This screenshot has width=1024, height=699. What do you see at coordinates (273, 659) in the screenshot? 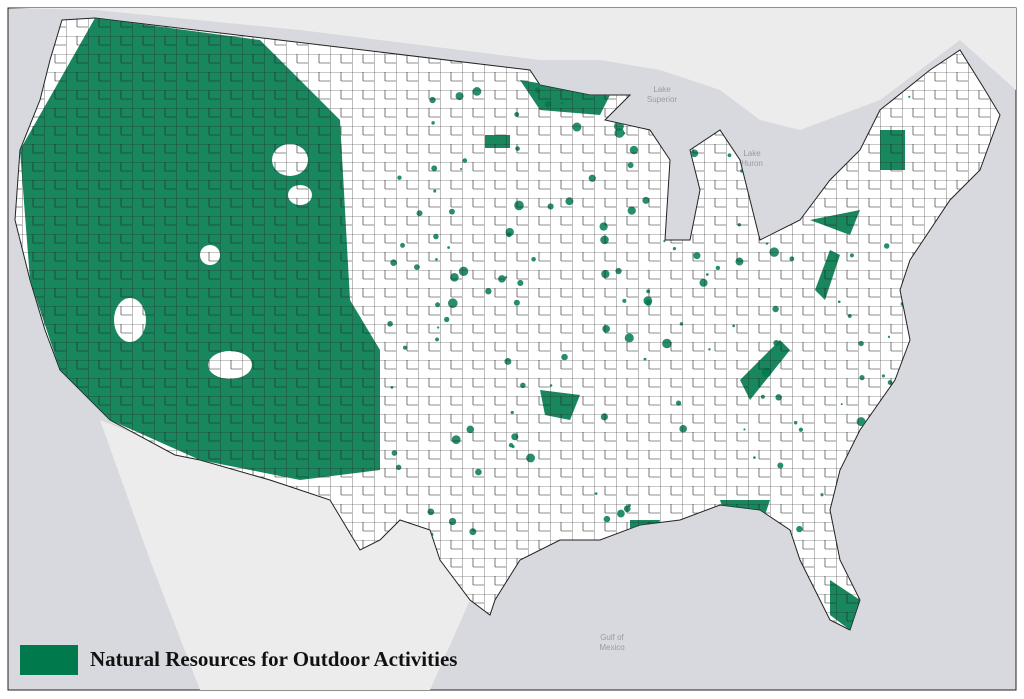
I see `legend-label: Natural Resources for Outdoor Activities` at bounding box center [273, 659].